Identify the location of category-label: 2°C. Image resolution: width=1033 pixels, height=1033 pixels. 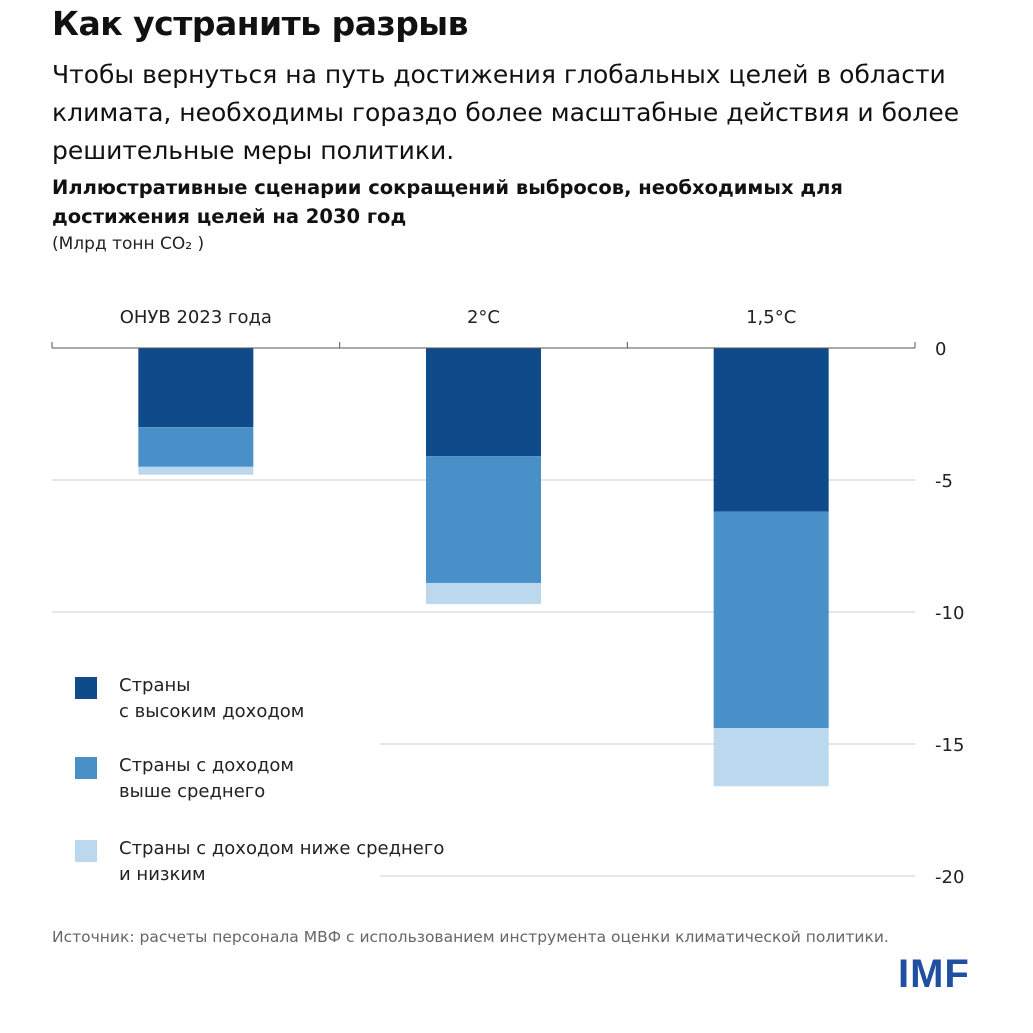
(483, 317).